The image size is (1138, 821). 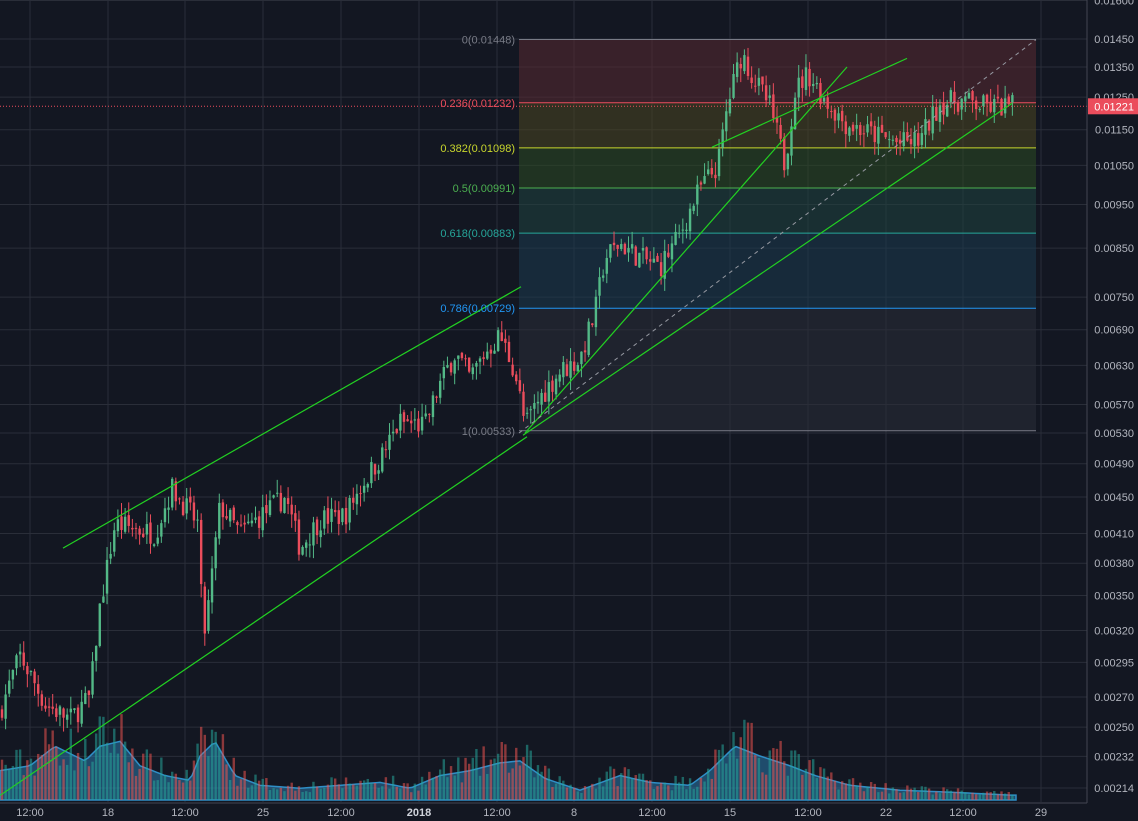 What do you see at coordinates (108, 813) in the screenshot?
I see `time-tick-label: 18` at bounding box center [108, 813].